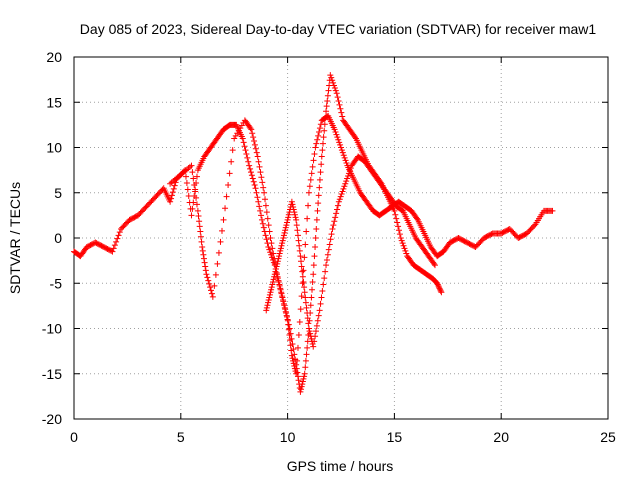 The image size is (640, 480). What do you see at coordinates (54, 57) in the screenshot?
I see `y-tick-label: 20` at bounding box center [54, 57].